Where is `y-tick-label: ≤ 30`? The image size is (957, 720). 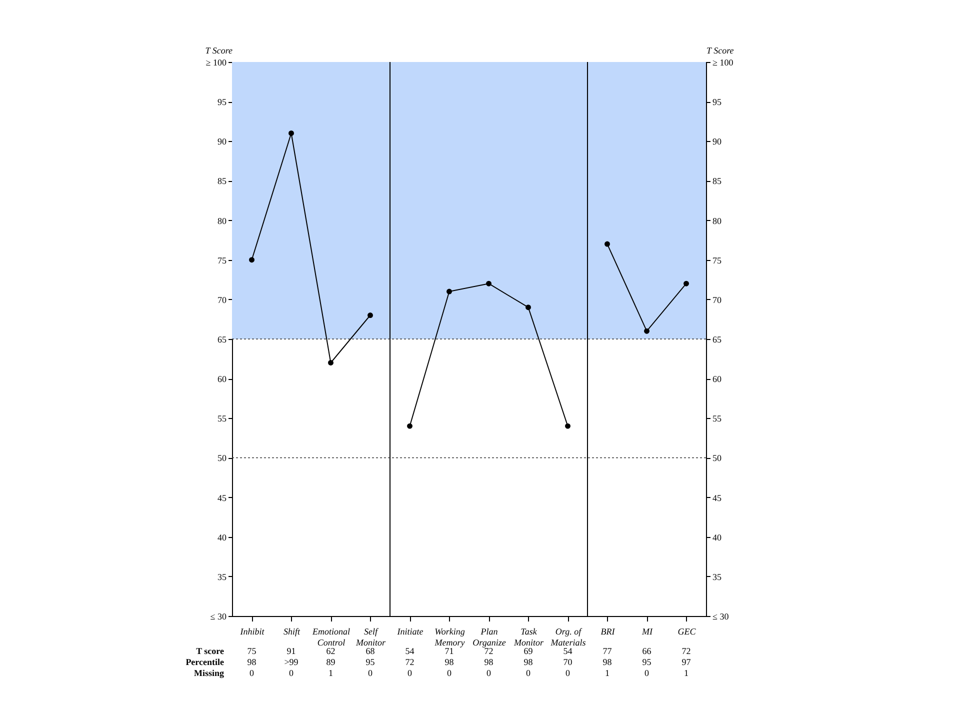 y-tick-label: ≤ 30 is located at coordinates (218, 617).